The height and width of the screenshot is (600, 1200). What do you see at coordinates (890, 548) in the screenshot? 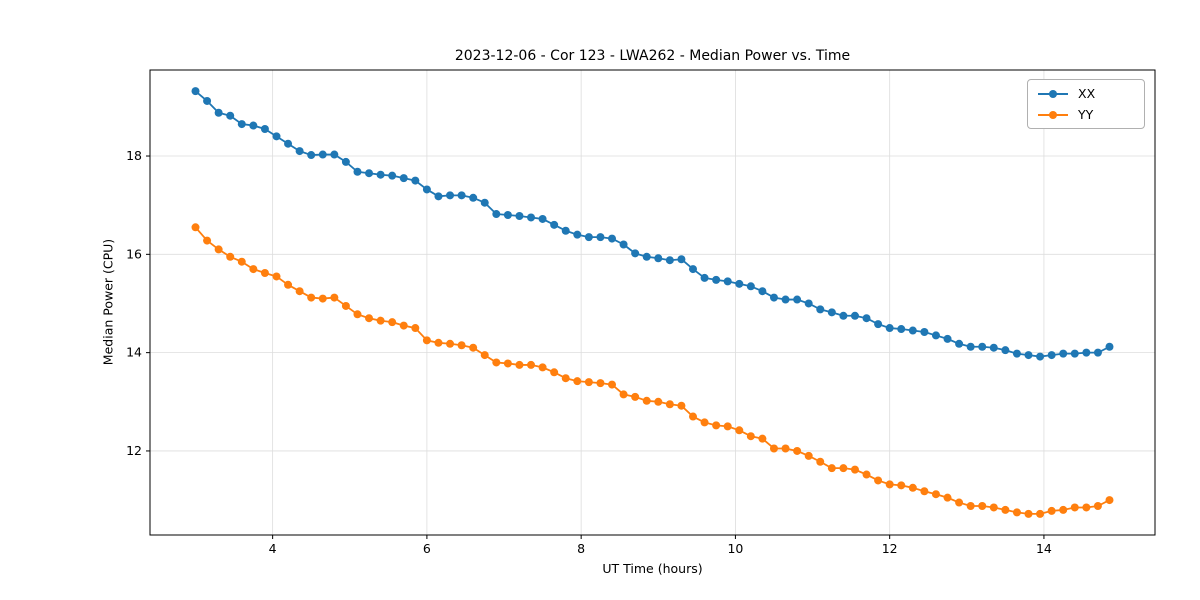
I see `x-tick-label: 12` at bounding box center [890, 548].